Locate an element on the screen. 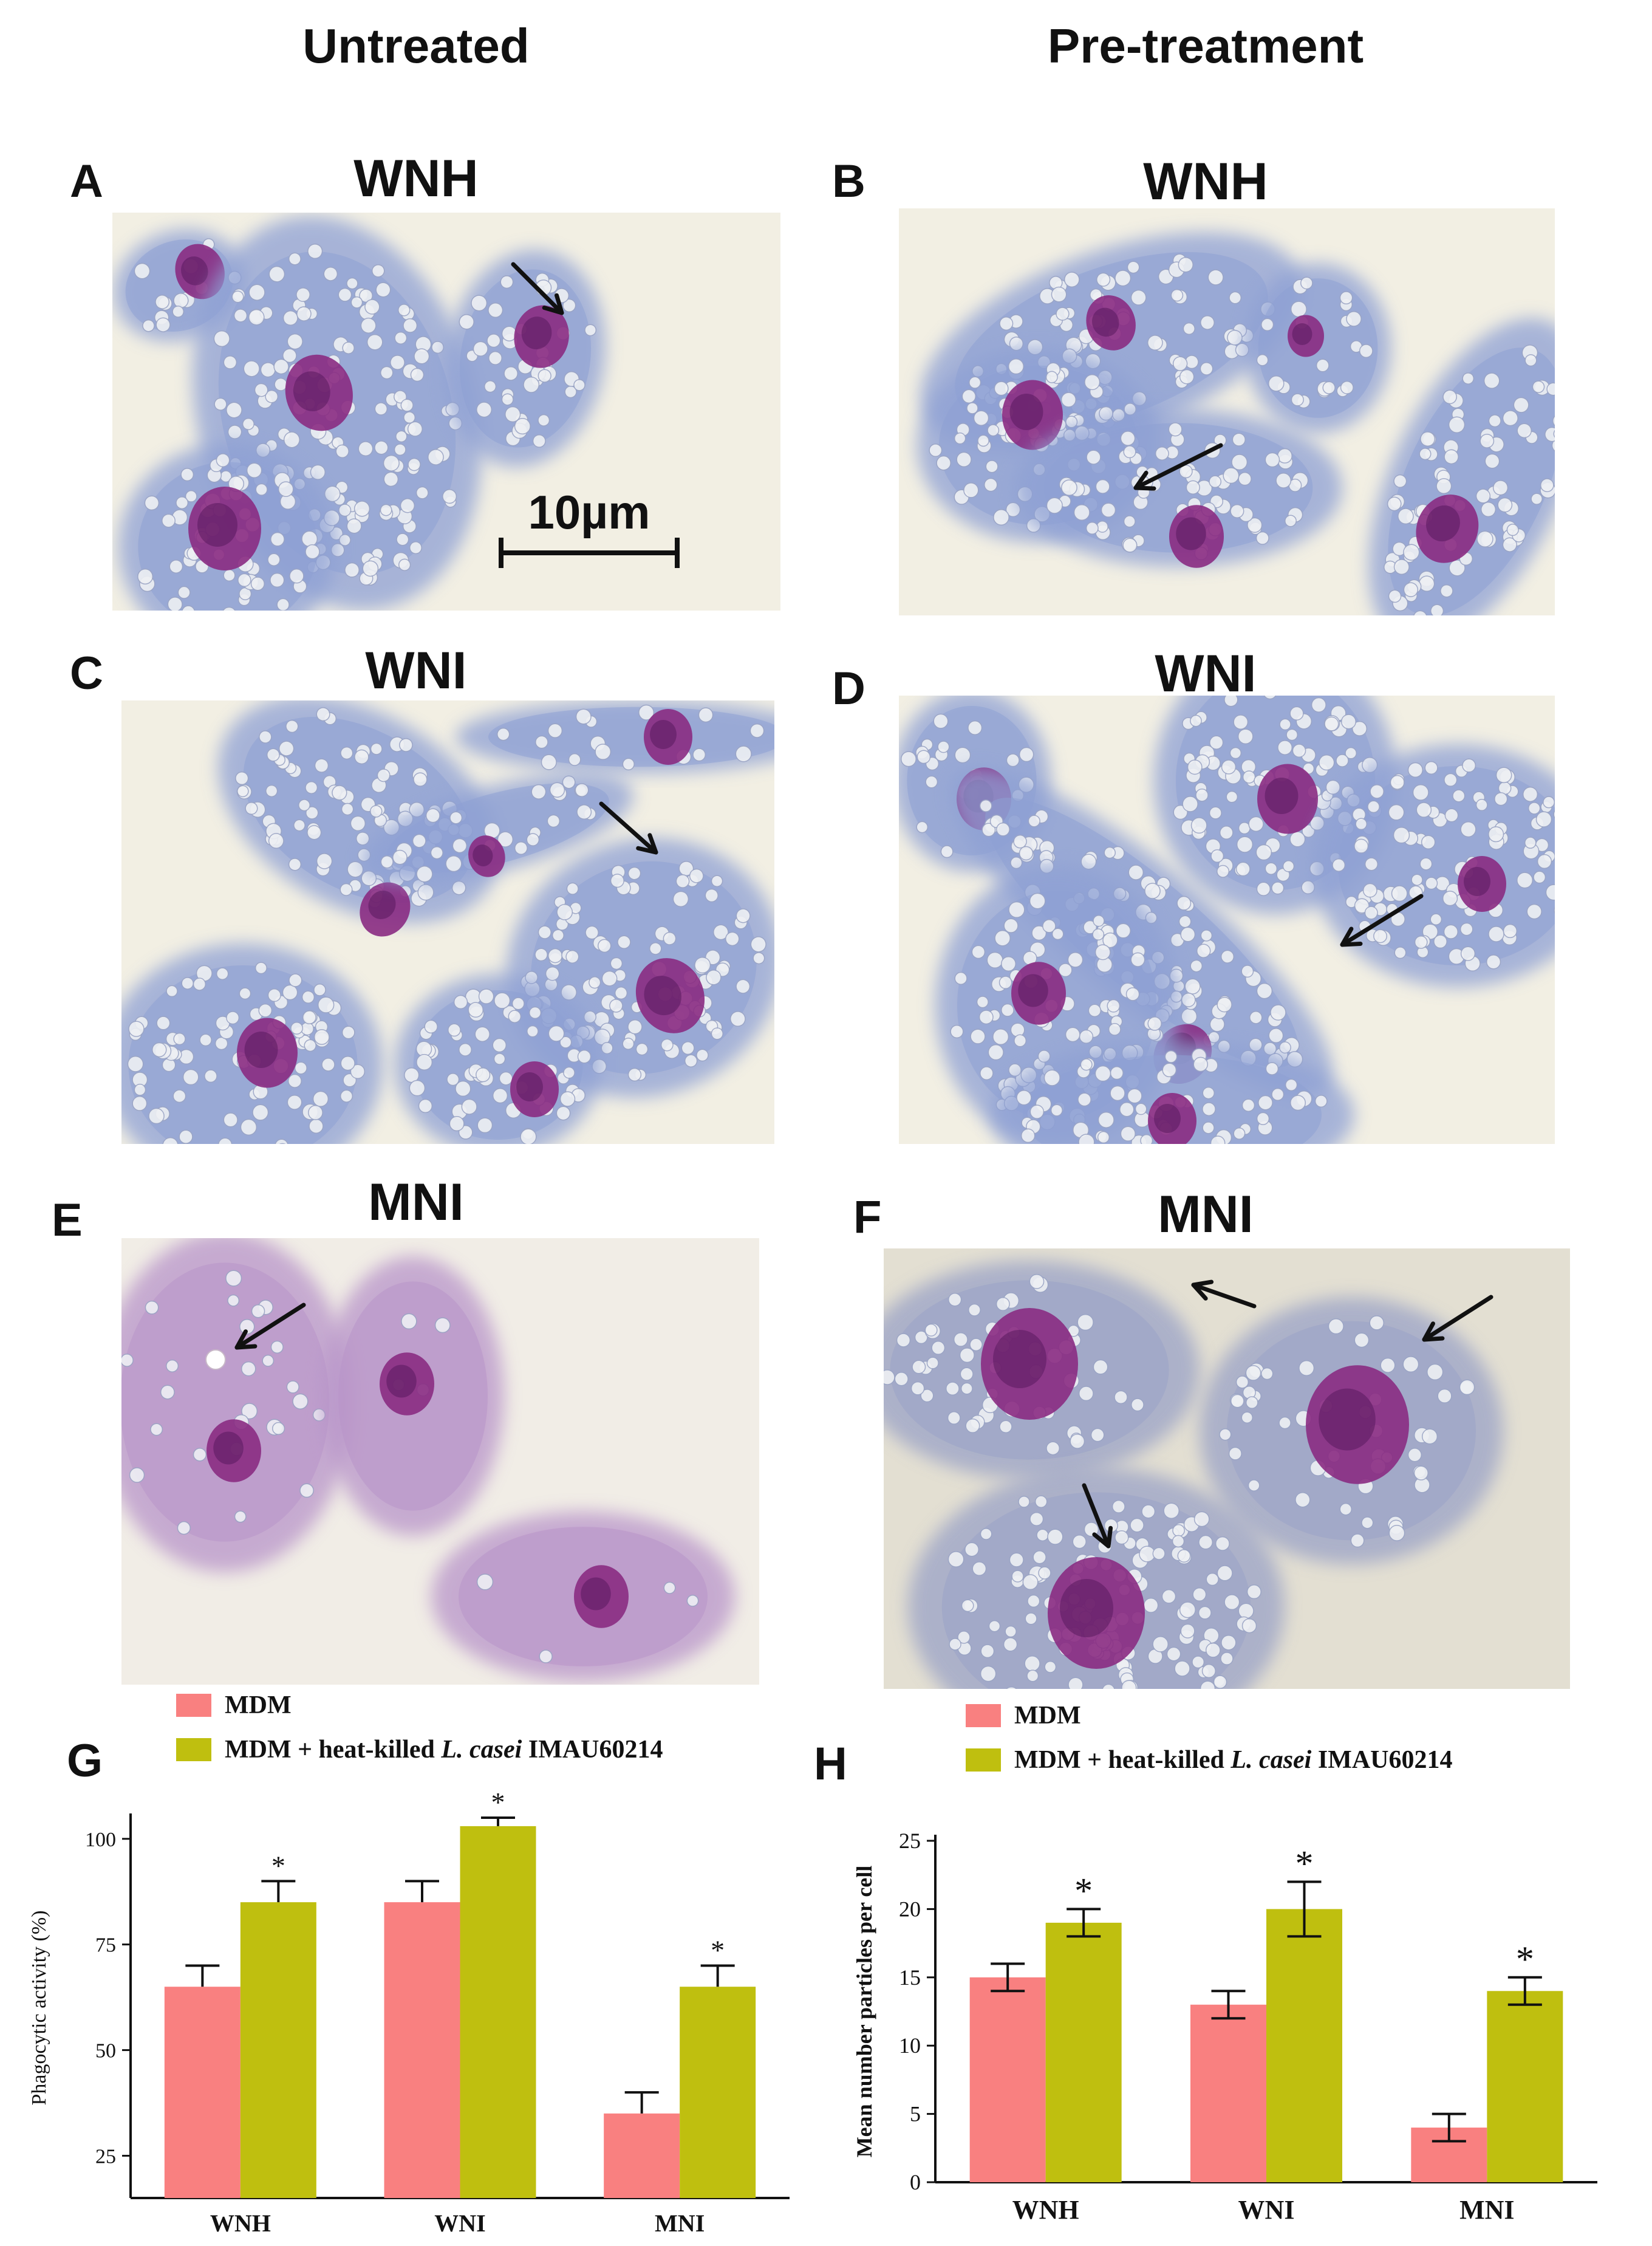  panel-letter-b: B is located at coordinates (848, 181).